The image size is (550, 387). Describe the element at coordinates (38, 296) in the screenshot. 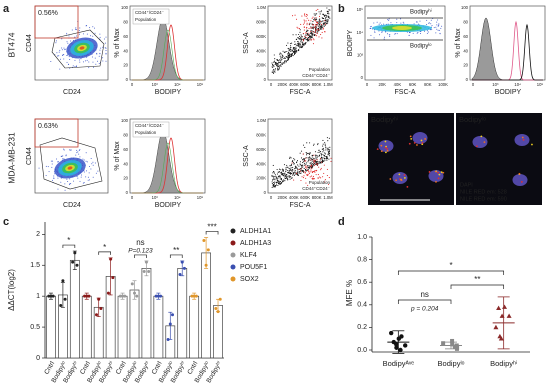

I see `y-tick-label: 1` at that location.